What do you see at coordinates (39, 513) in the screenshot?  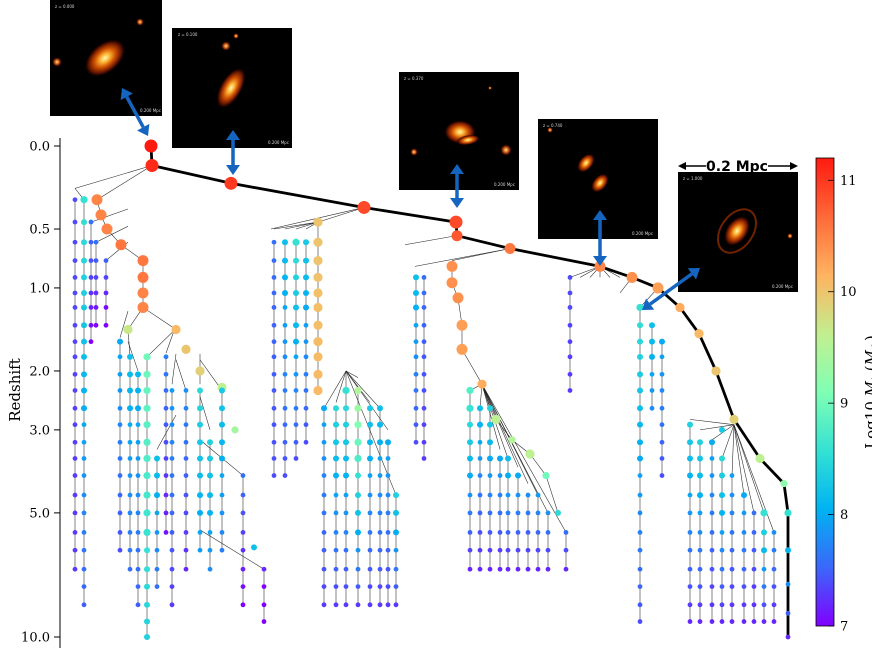 I see `y-tick-label: 5.0` at bounding box center [39, 513].